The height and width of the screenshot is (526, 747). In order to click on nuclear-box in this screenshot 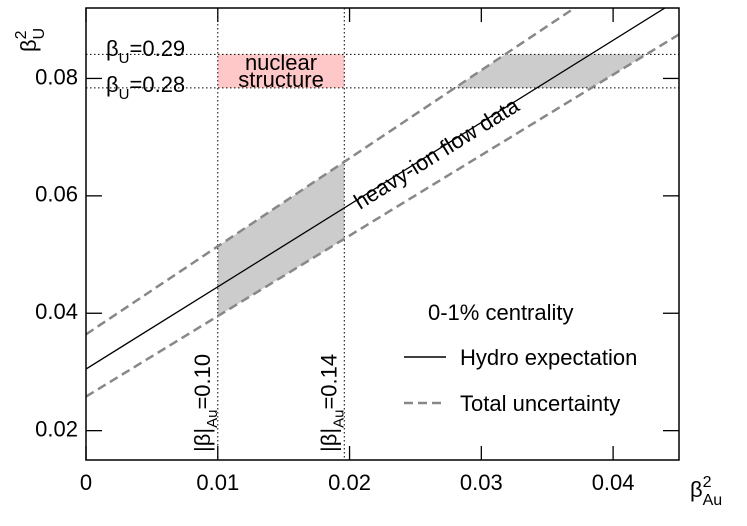, I will do `click(281, 71)`.